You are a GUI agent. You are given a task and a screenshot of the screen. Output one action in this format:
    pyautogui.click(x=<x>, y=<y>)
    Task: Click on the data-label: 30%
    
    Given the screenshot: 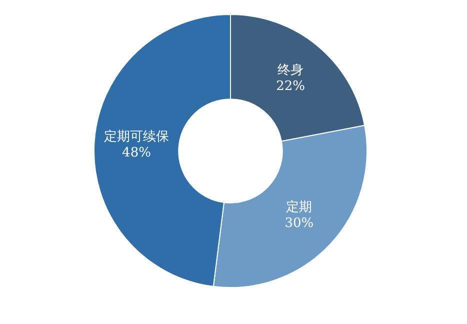 What is the action you would take?
    pyautogui.click(x=299, y=223)
    